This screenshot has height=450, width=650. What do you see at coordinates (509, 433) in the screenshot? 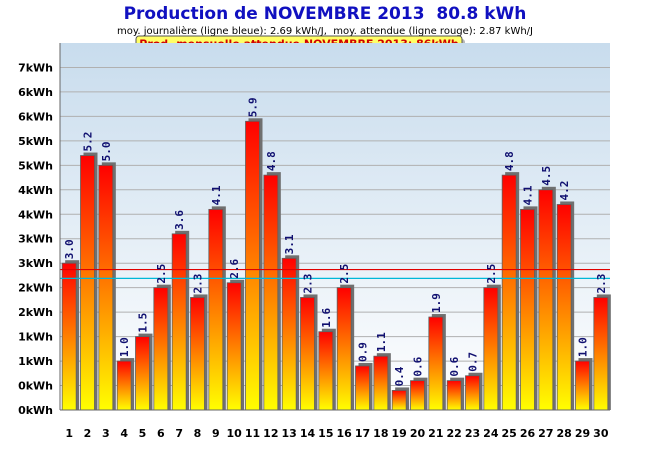
I see `x-tick-label: 25` at bounding box center [509, 433].